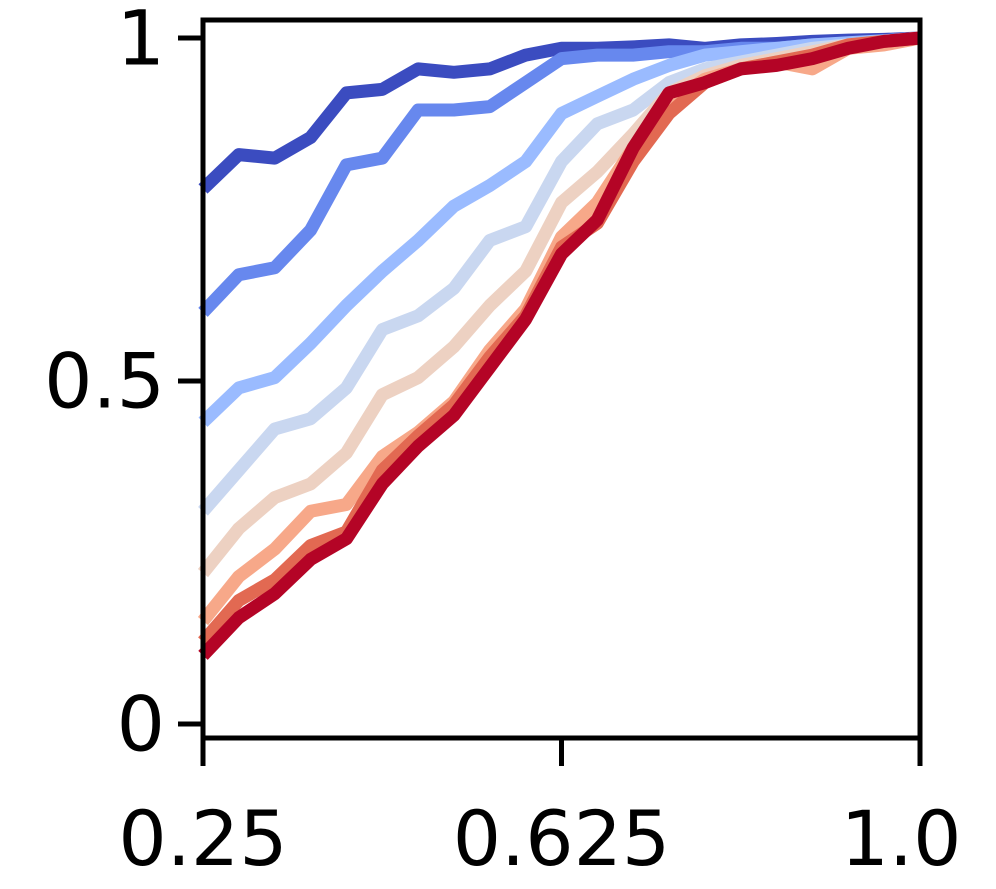 This screenshot has width=996, height=889. I want to click on y-tick-label: 0.5, so click(104, 381).